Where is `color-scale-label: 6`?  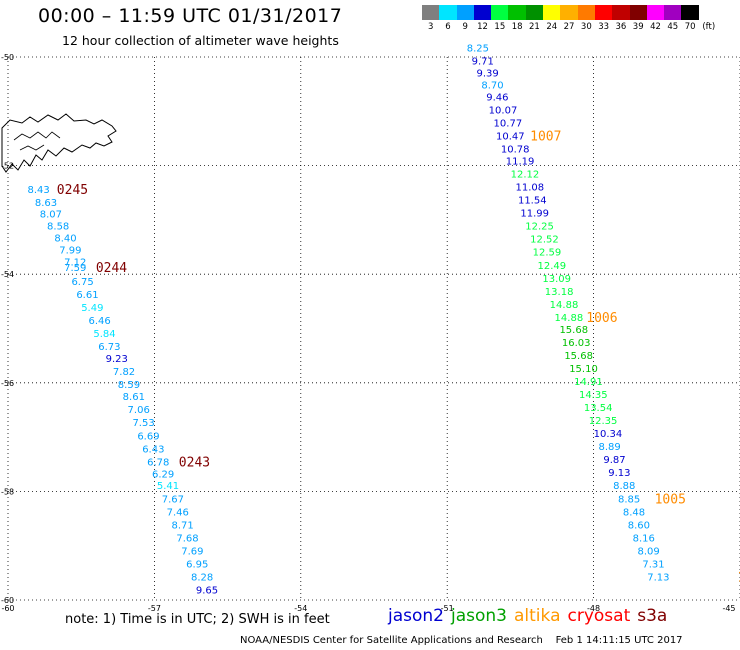
color-scale-label: 6 is located at coordinates (448, 27).